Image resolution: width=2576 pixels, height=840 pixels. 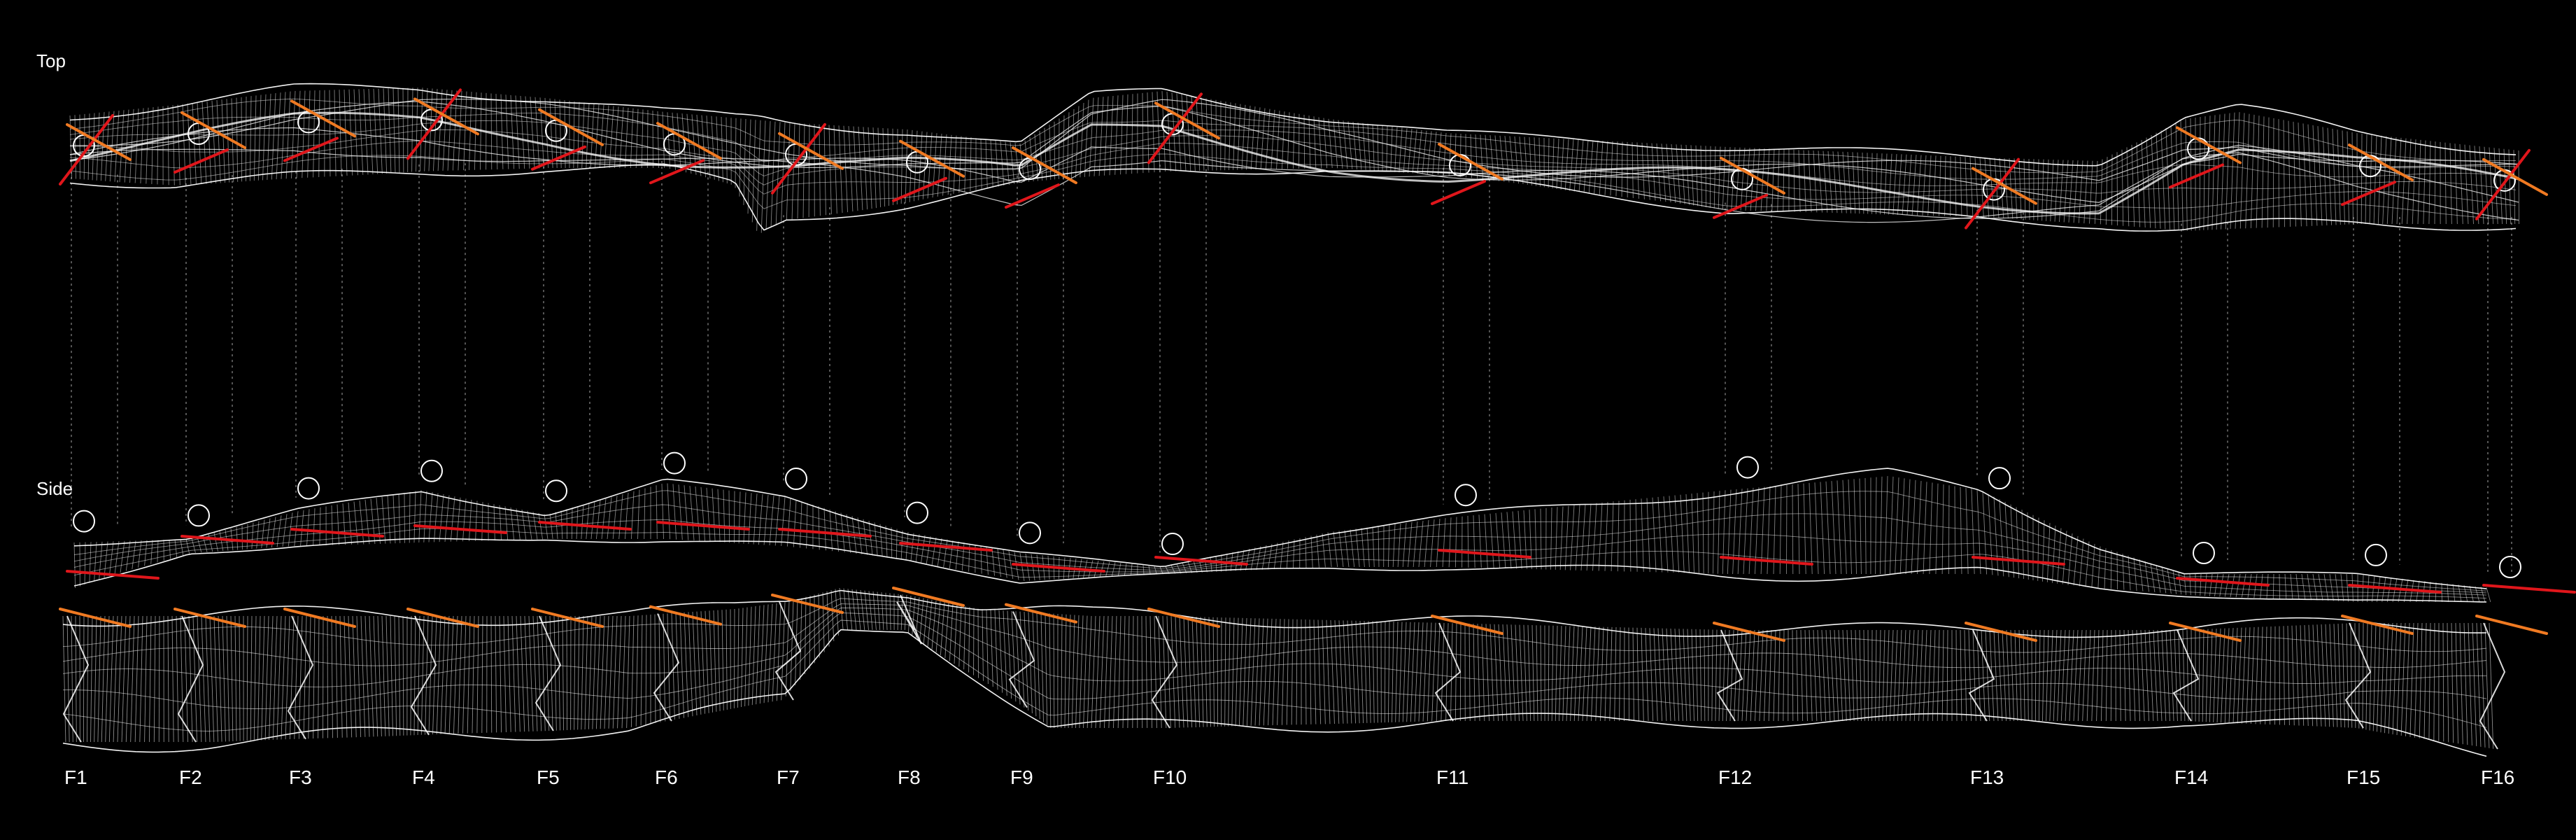 I want to click on top-view-label: Top, so click(x=51, y=60).